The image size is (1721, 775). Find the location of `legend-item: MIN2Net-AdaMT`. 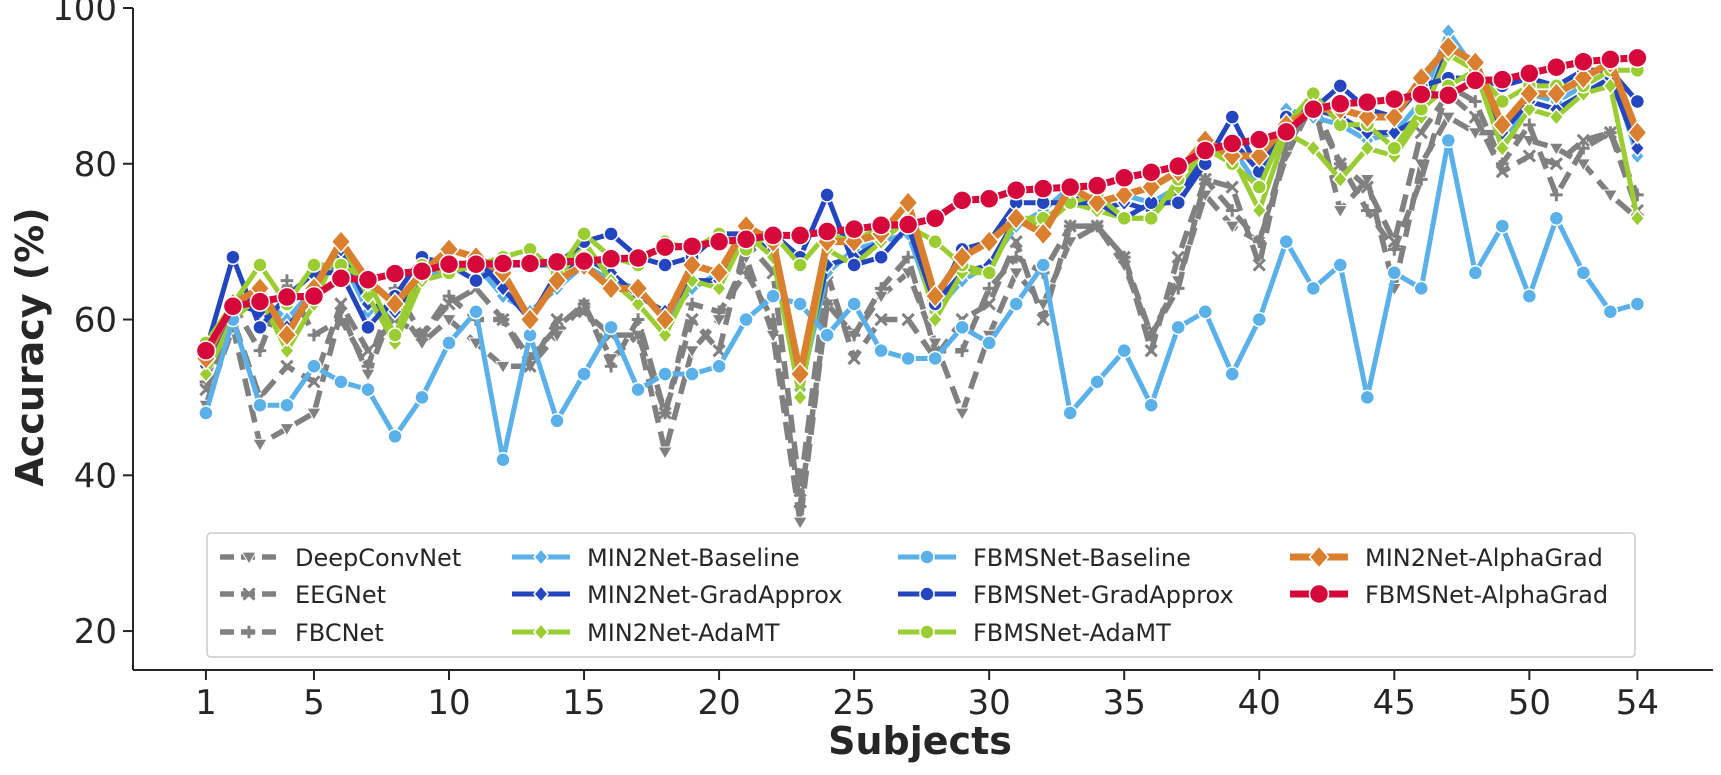

legend-item: MIN2Net-AdaMT is located at coordinates (646, 633).